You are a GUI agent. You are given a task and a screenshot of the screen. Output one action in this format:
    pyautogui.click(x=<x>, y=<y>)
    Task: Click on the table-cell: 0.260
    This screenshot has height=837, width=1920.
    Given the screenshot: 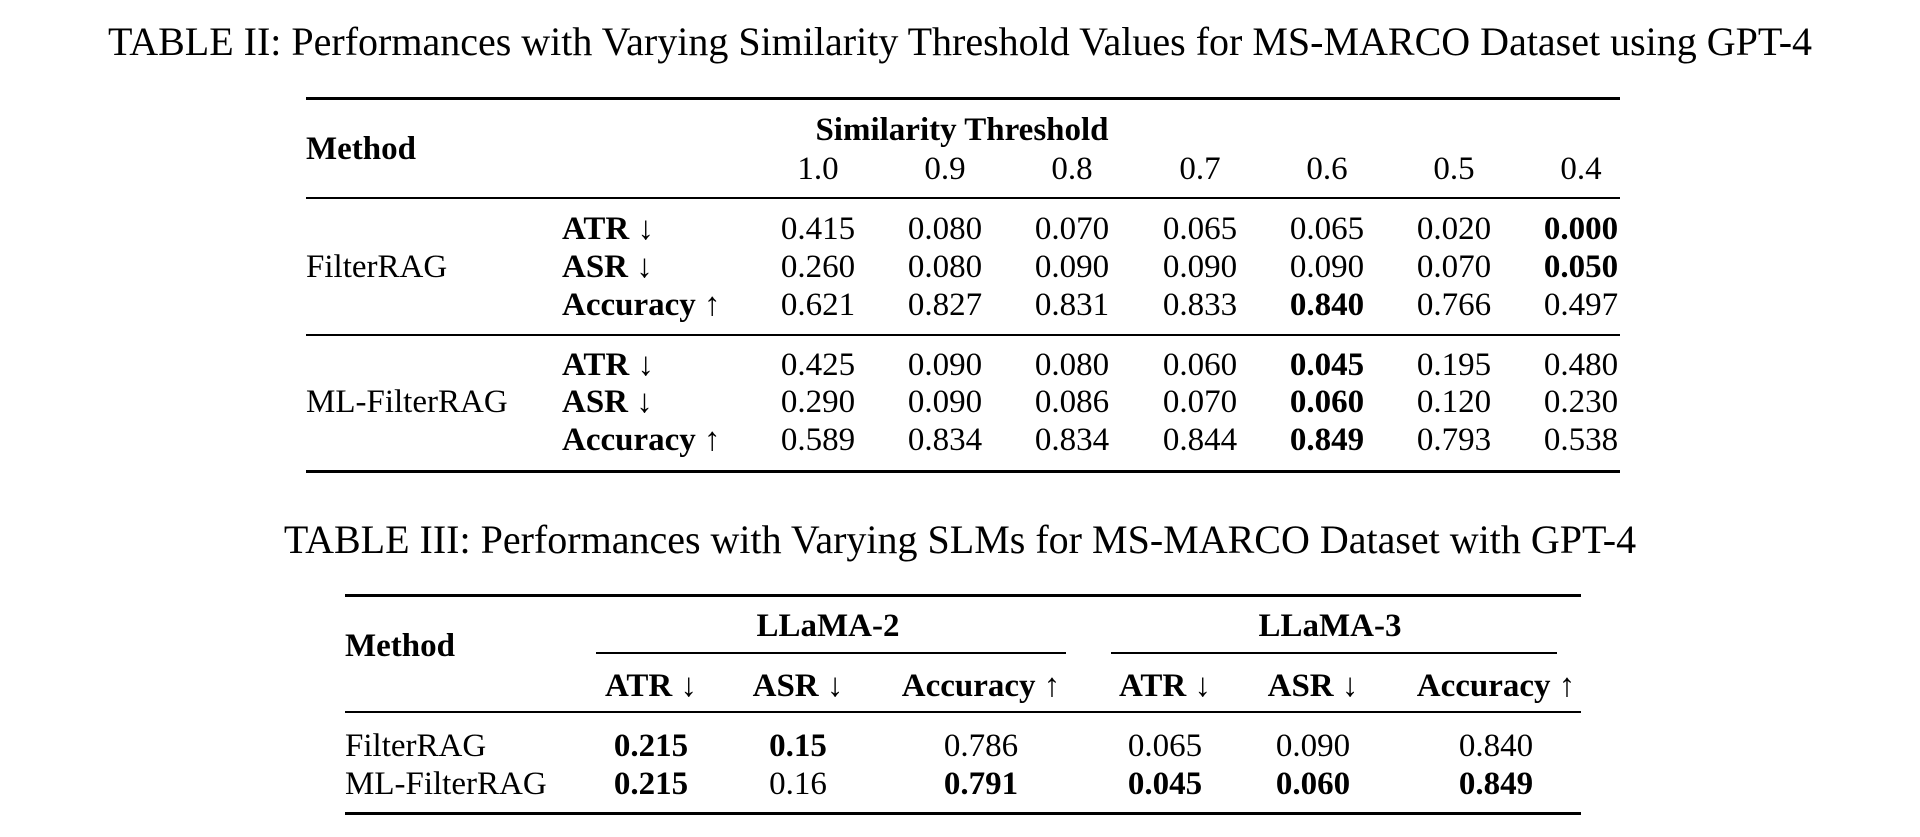 What is the action you would take?
    pyautogui.click(x=818, y=267)
    